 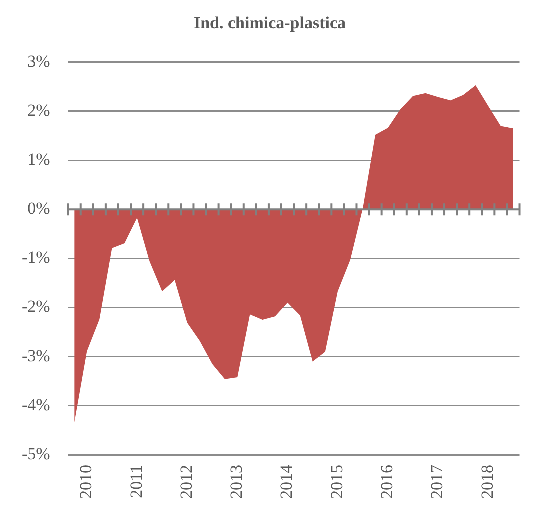 I want to click on y-tick-label: -1%, so click(x=36, y=258).